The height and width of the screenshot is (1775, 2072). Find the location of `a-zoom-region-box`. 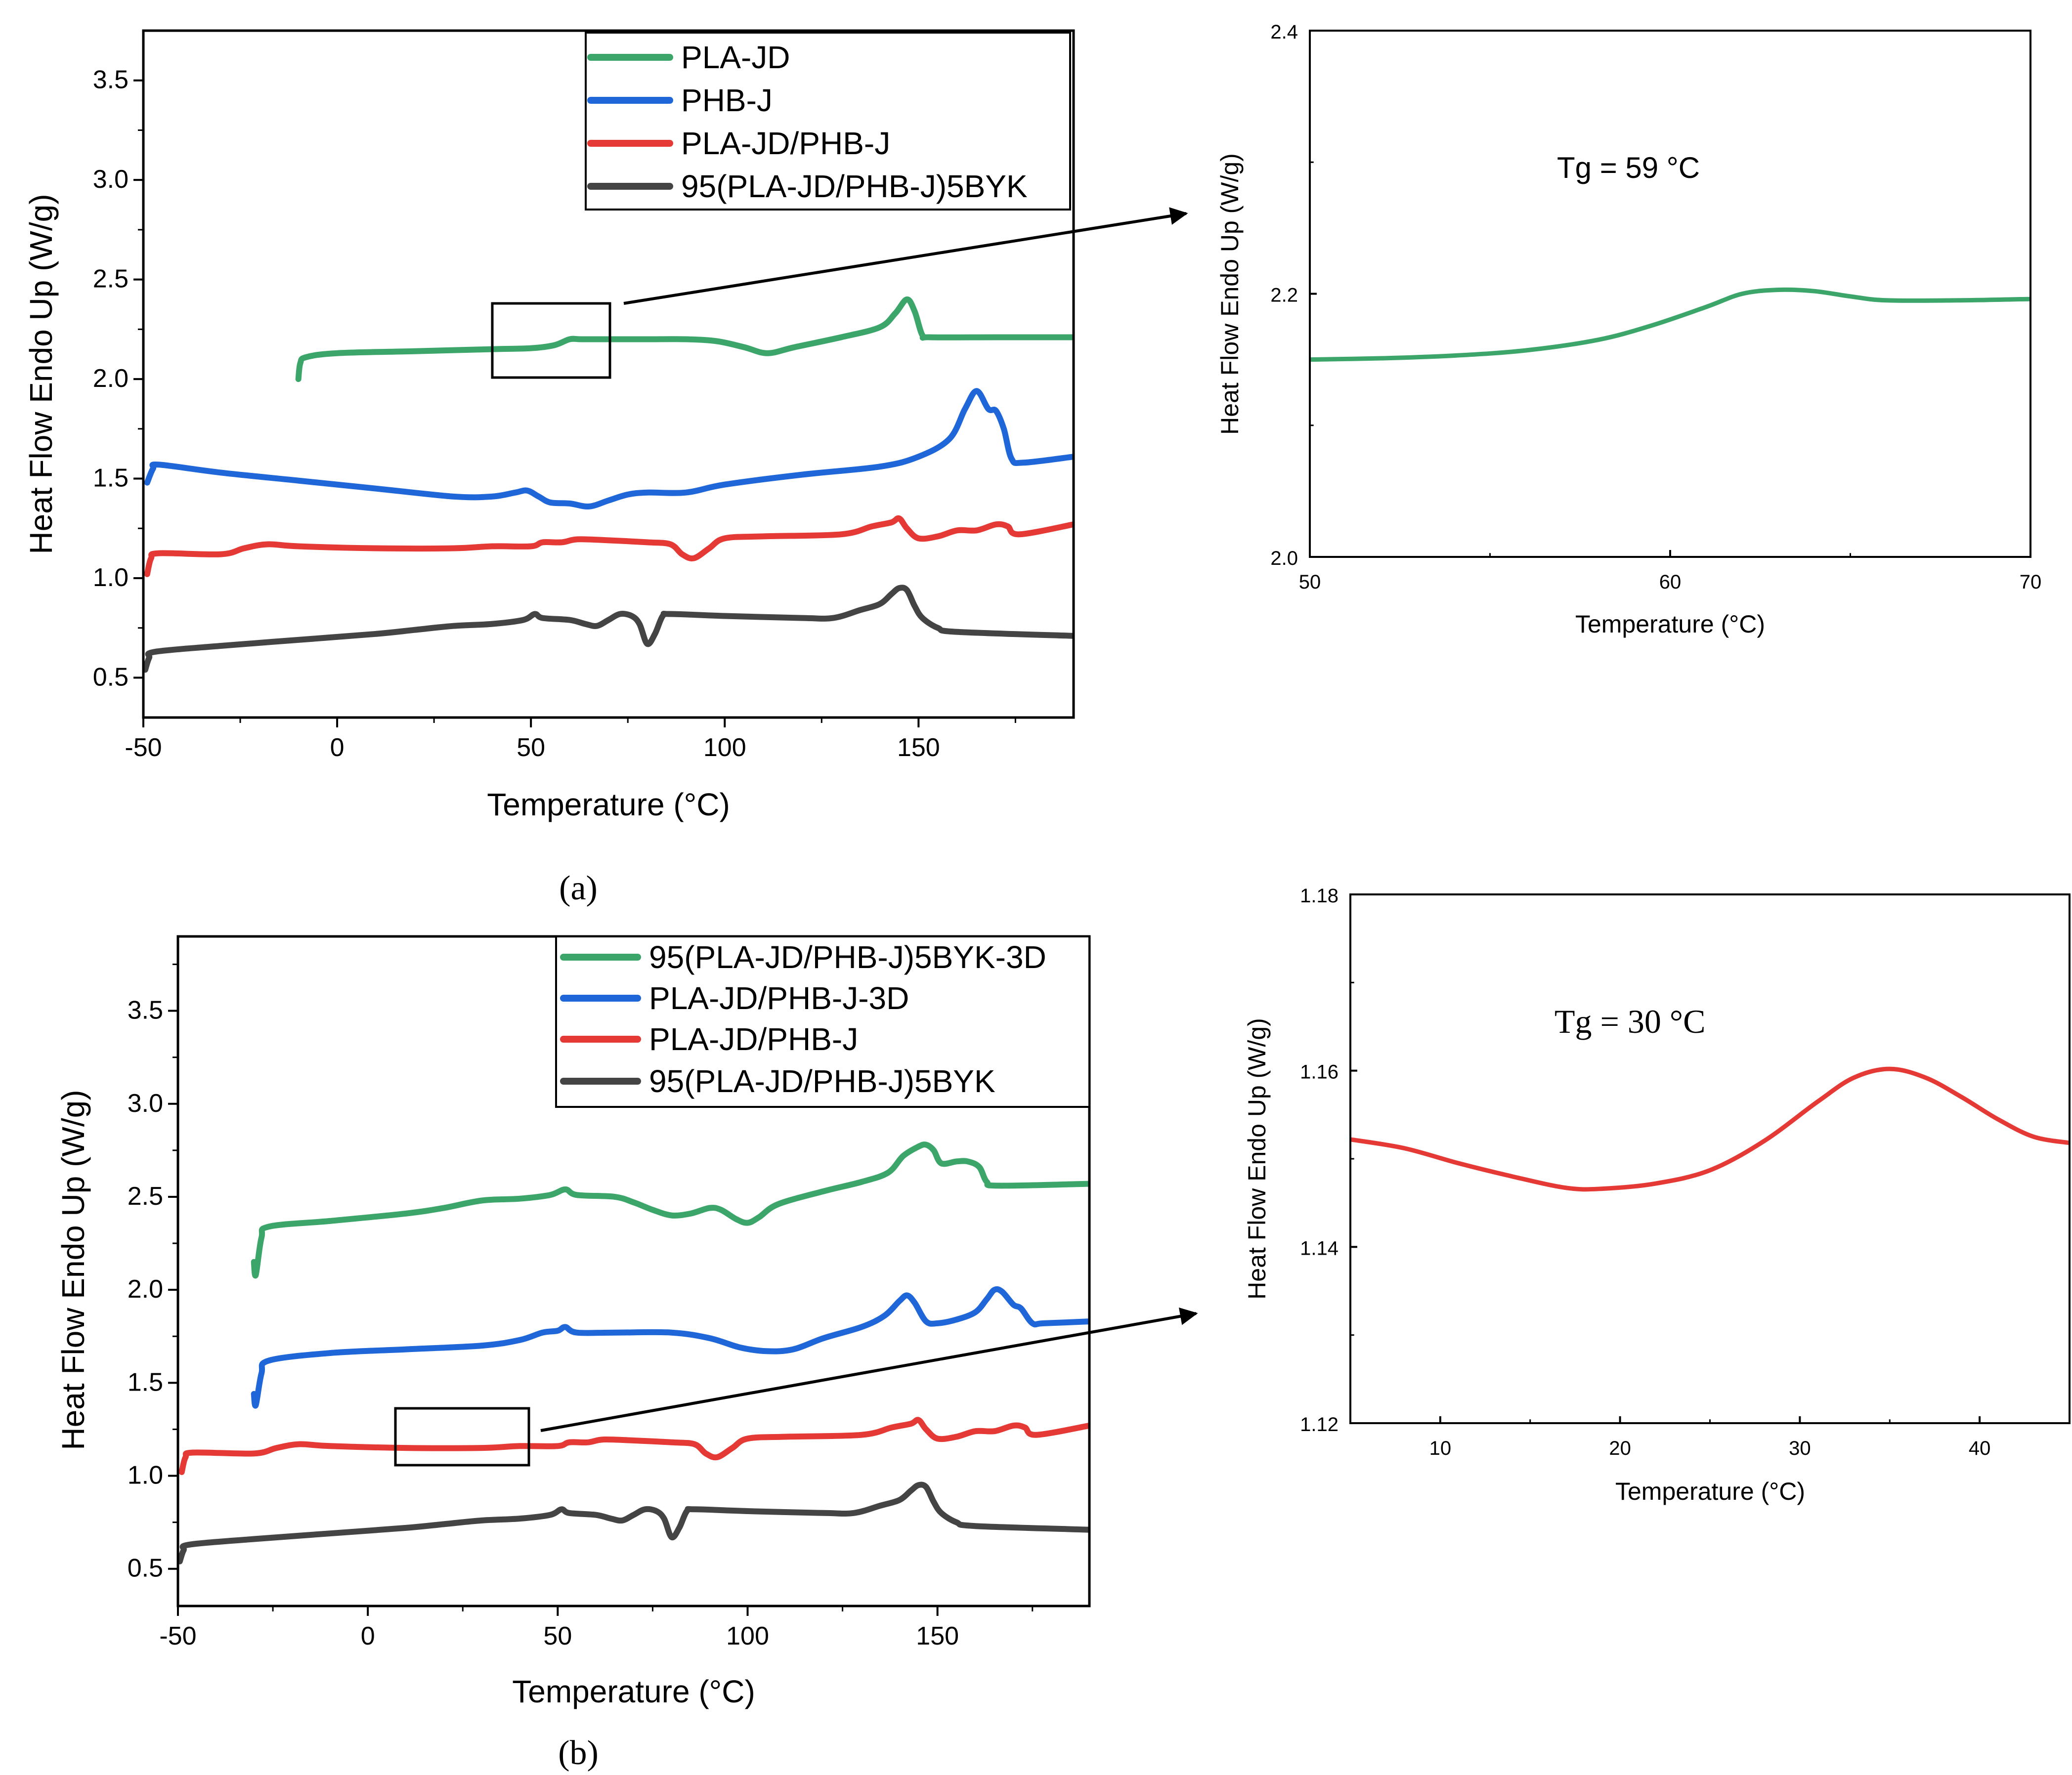

a-zoom-region-box is located at coordinates (551, 340).